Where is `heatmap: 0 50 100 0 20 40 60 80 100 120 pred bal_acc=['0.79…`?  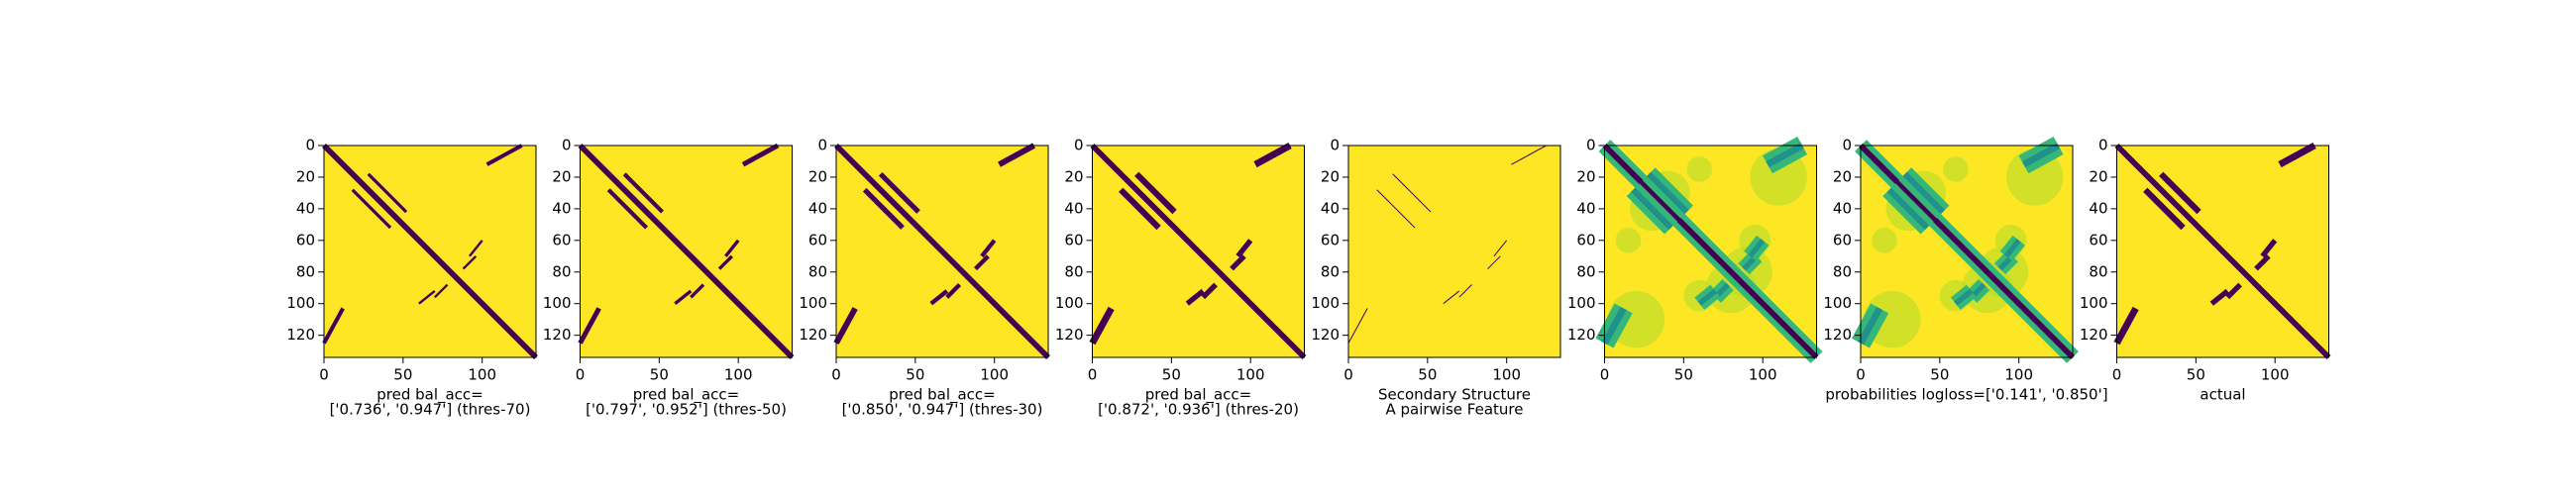
heatmap: 0 50 100 0 20 40 60 80 100 120 pred bal_acc=['0.79… is located at coordinates (669, 278).